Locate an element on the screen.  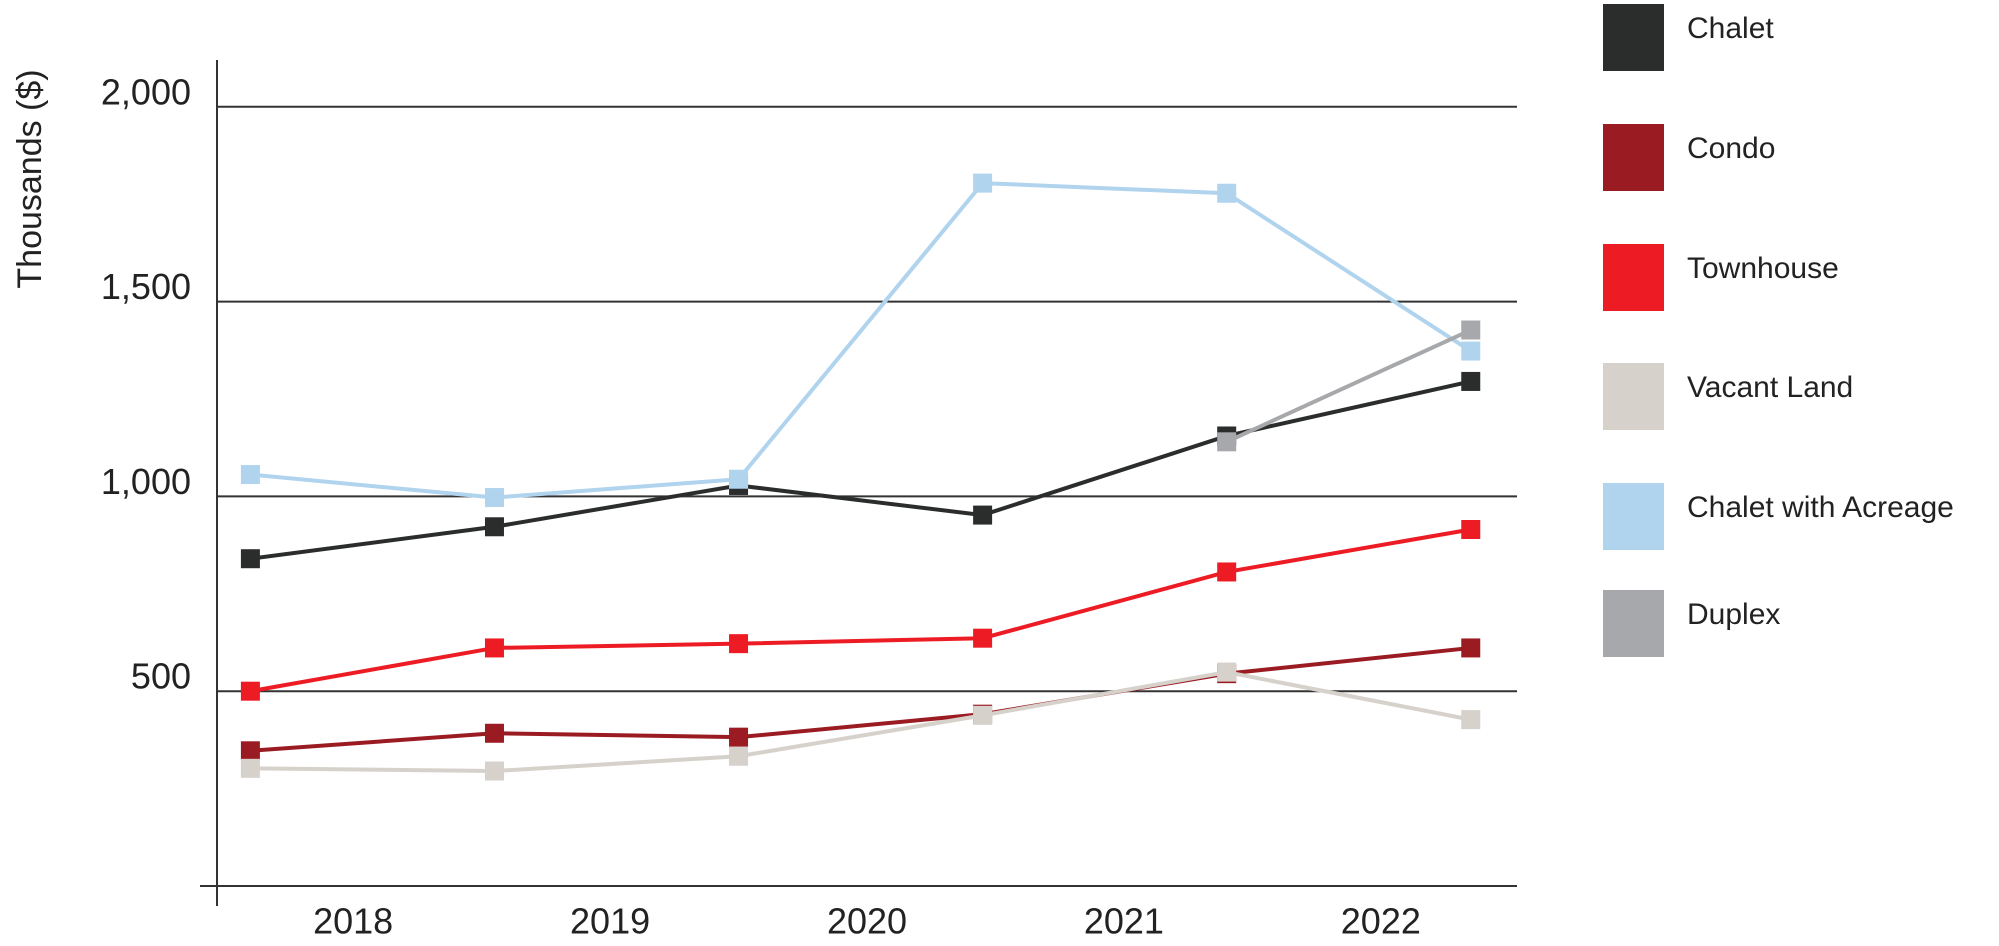
legend-label: Townhouse is located at coordinates (1763, 268).